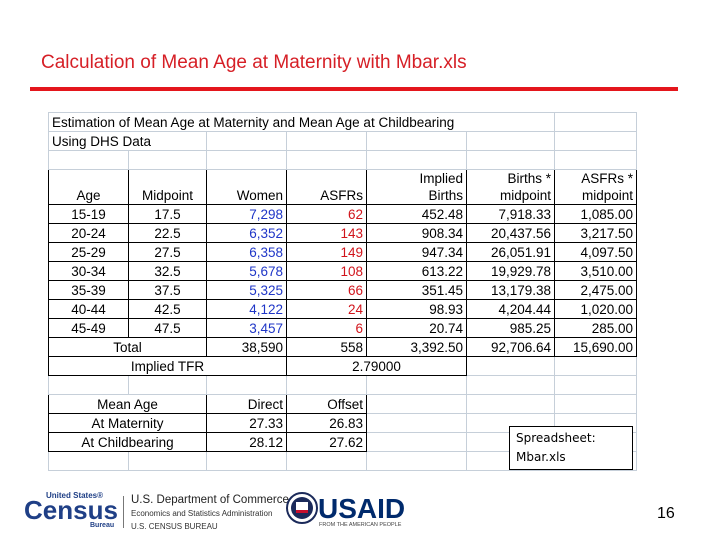 Image resolution: width=720 pixels, height=540 pixels. I want to click on cell-asfrs-midpoint: 1,085.00, so click(596, 214).